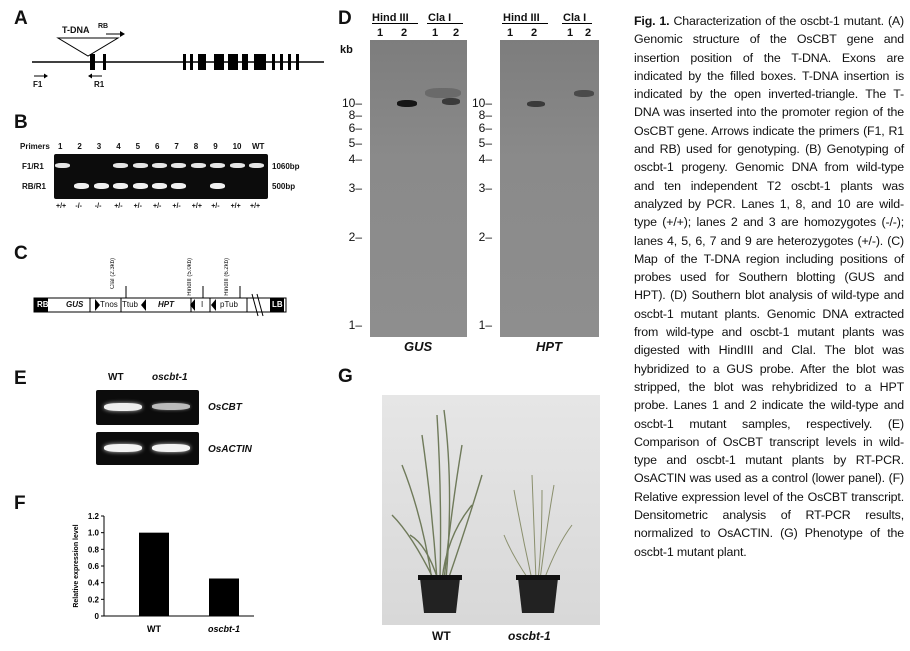 This screenshot has height=651, width=910. Describe the element at coordinates (94, 516) in the screenshot. I see `y-tick-label: 1.2` at that location.